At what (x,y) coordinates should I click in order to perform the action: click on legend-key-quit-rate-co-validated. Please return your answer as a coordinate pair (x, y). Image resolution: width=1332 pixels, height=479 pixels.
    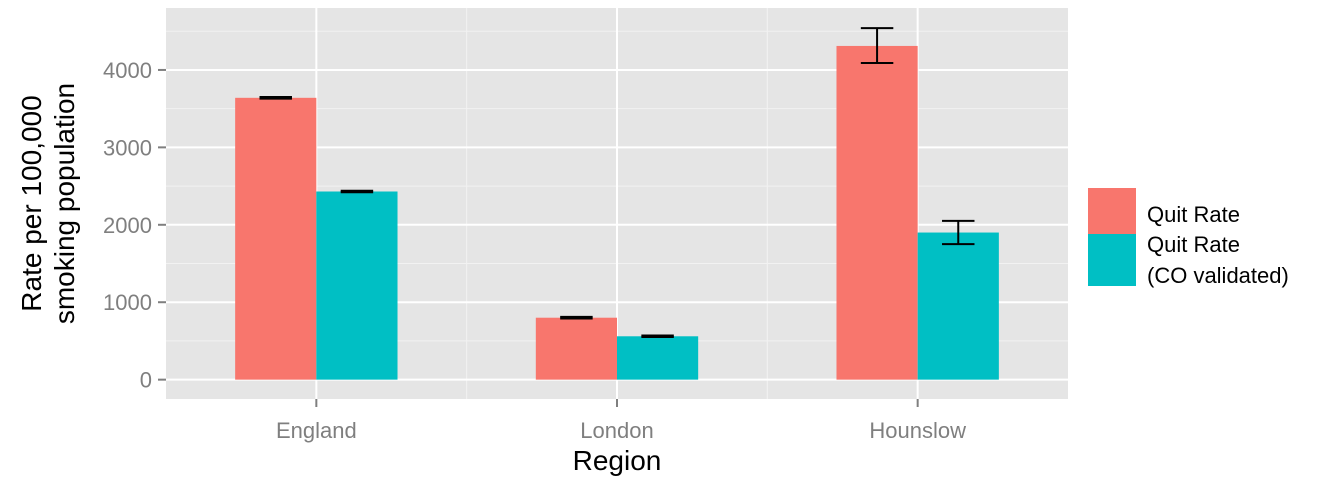
    Looking at the image, I should click on (1112, 260).